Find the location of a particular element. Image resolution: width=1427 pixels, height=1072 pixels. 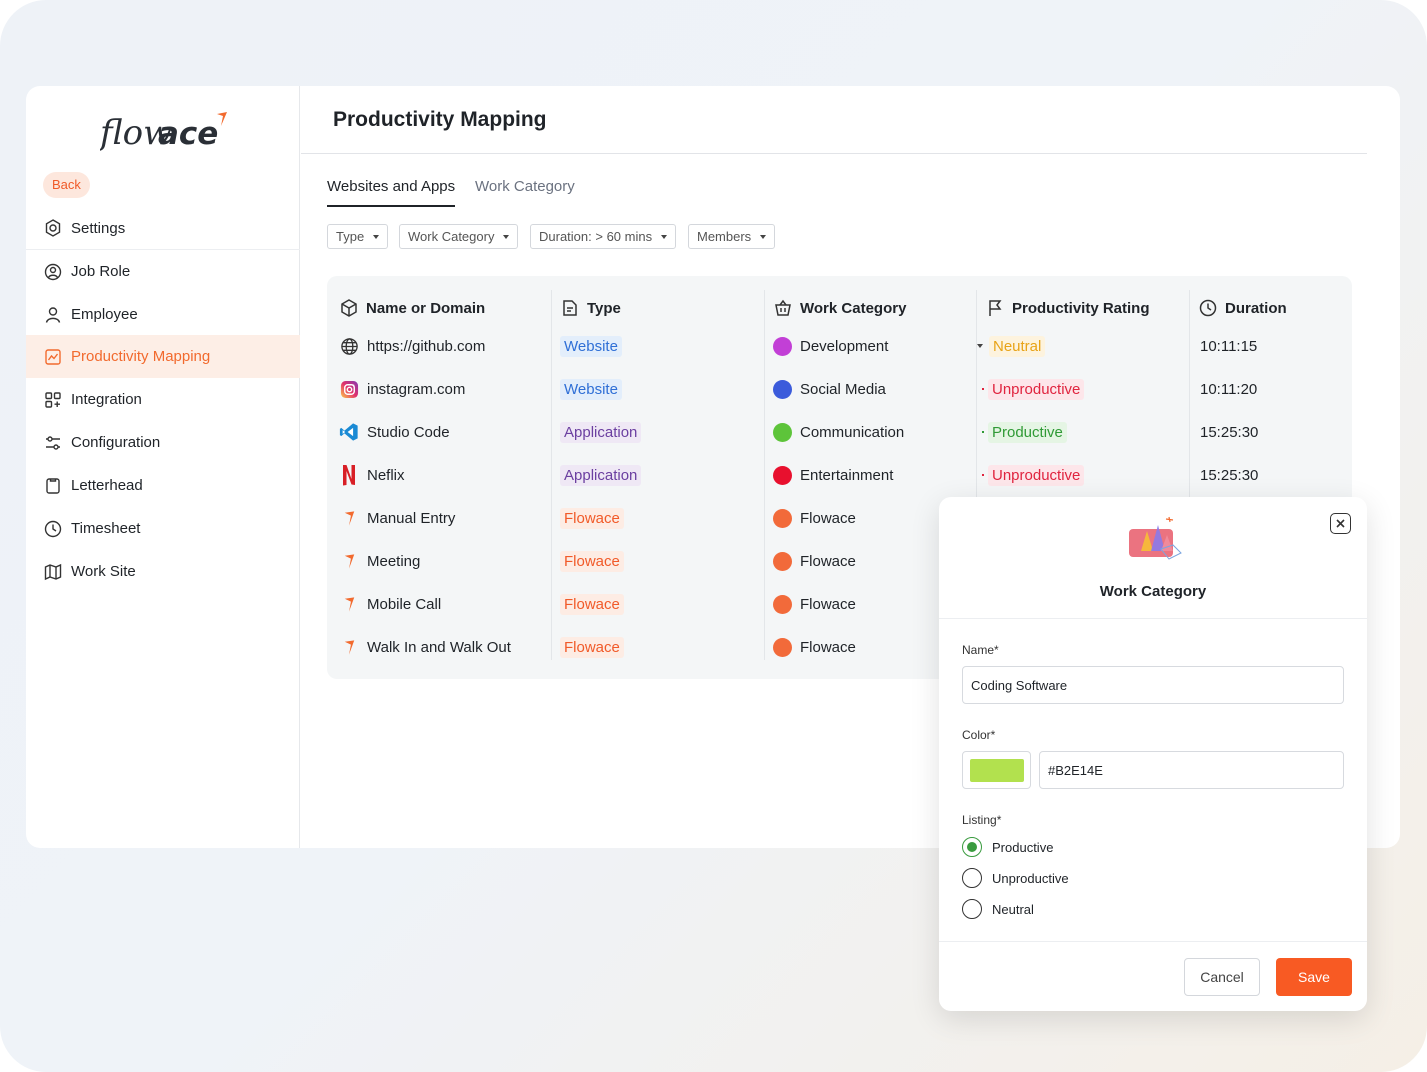

radio-unproductive-label: Unproductive is located at coordinates (1030, 878).